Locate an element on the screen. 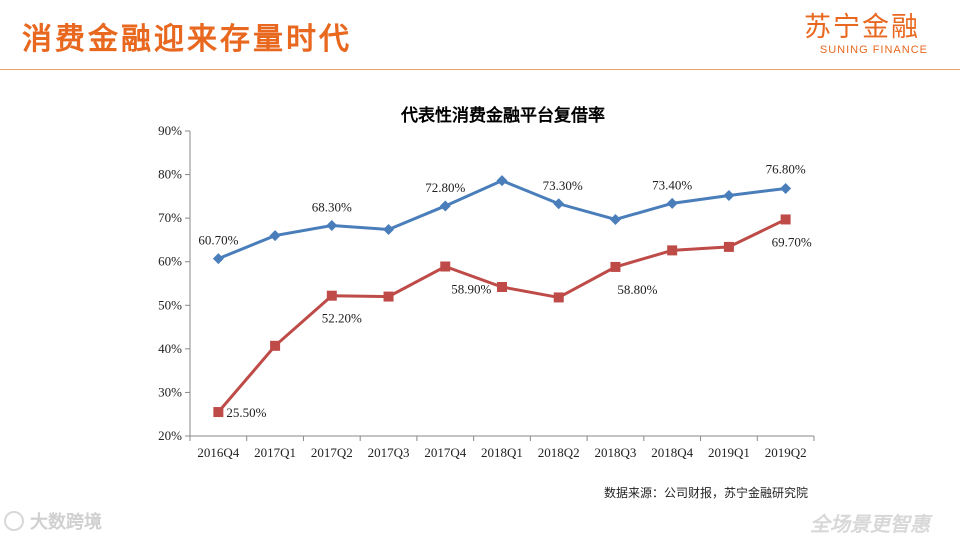 The width and height of the screenshot is (960, 540). y-tick-label: 80% is located at coordinates (170, 174).